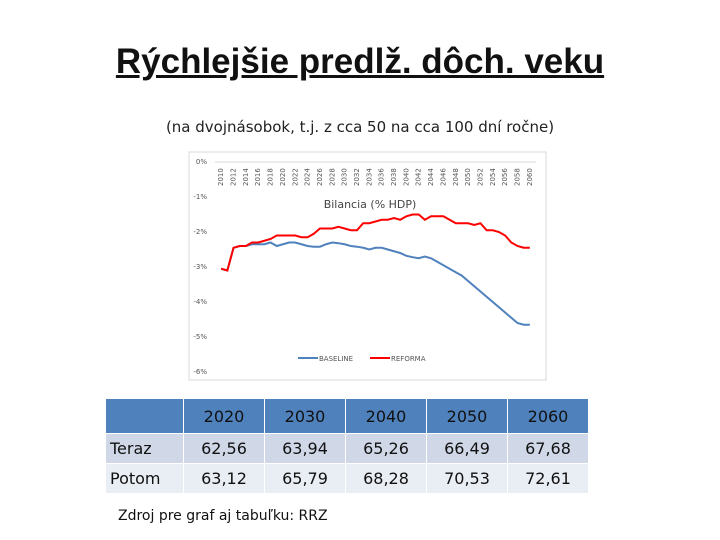  I want to click on source-note: Zdroj pre graf aj tabuľku: RRZ, so click(223, 516).